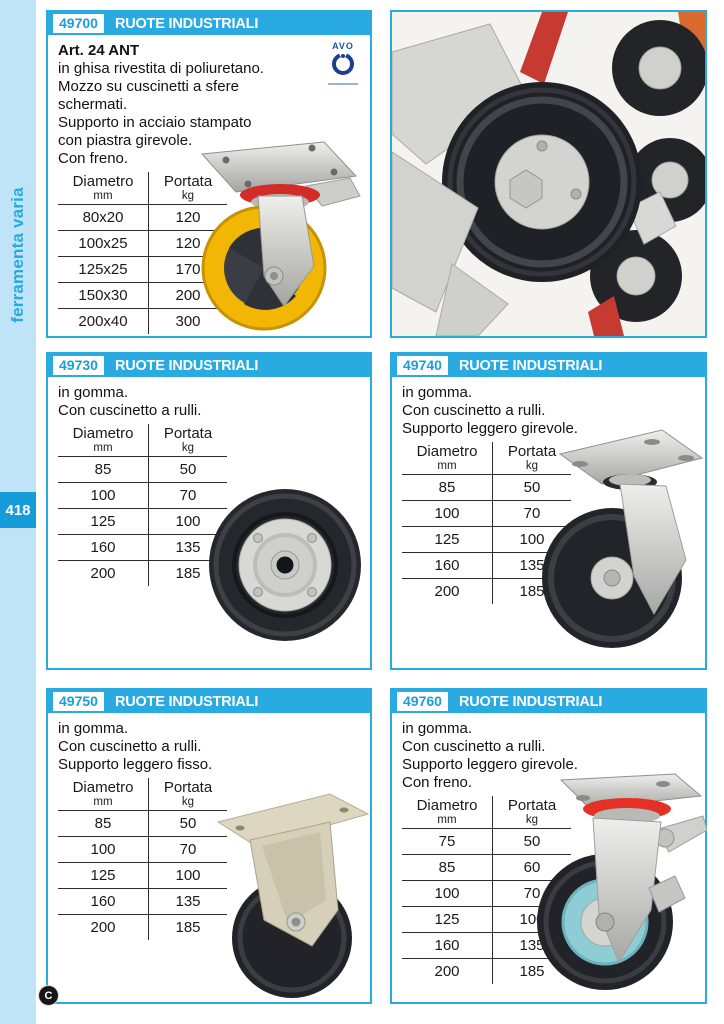  What do you see at coordinates (544, 48) in the screenshot?
I see `red-strap` at bounding box center [544, 48].